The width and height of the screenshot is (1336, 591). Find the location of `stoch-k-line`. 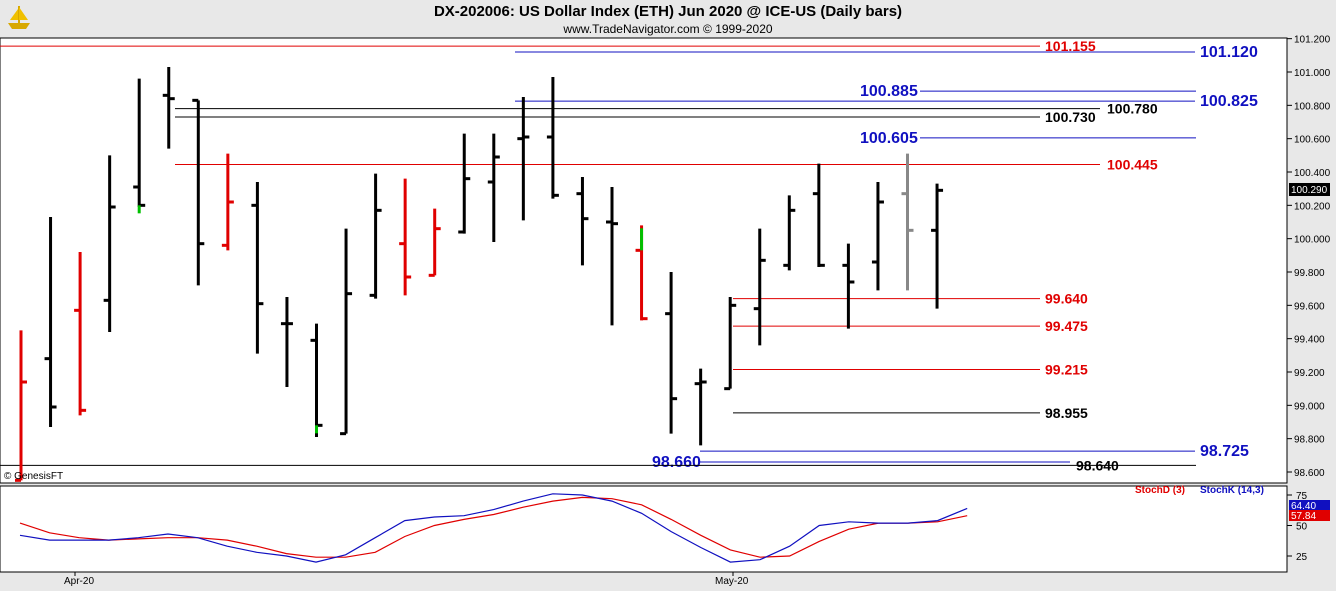

stoch-k-line is located at coordinates (493, 528).